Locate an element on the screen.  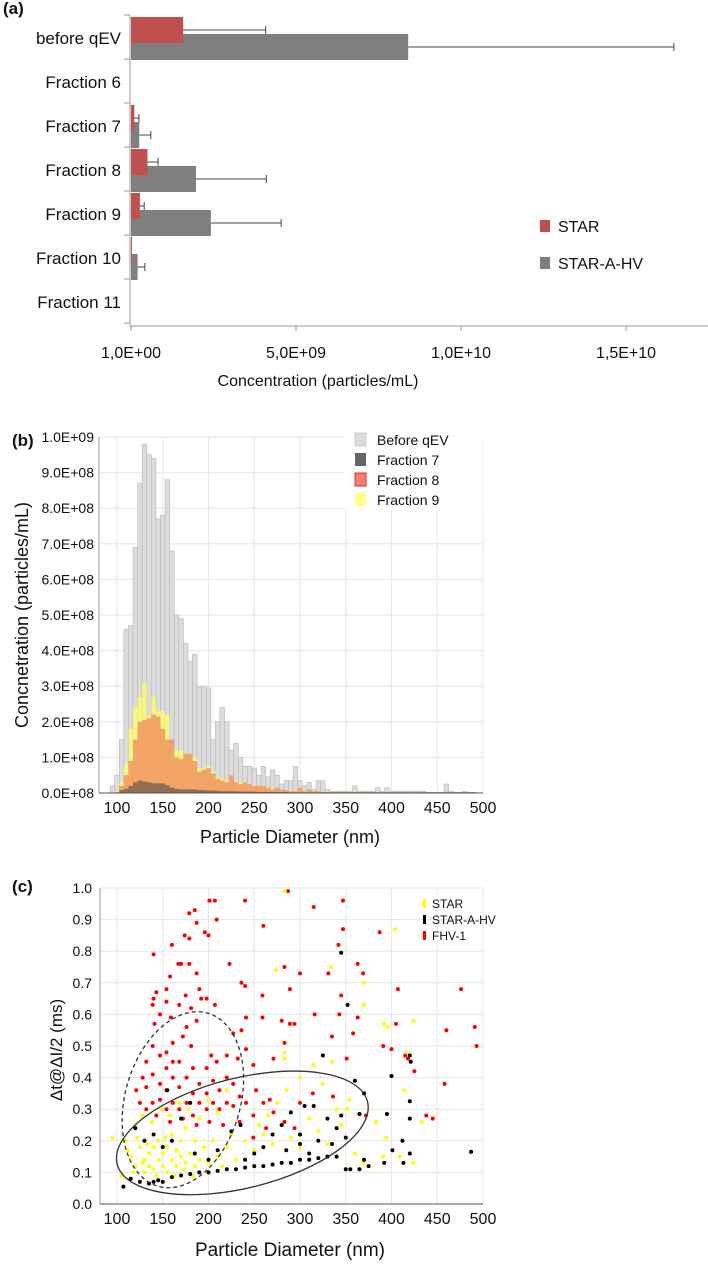
y-tick-label: 0.9 is located at coordinates (83, 920).